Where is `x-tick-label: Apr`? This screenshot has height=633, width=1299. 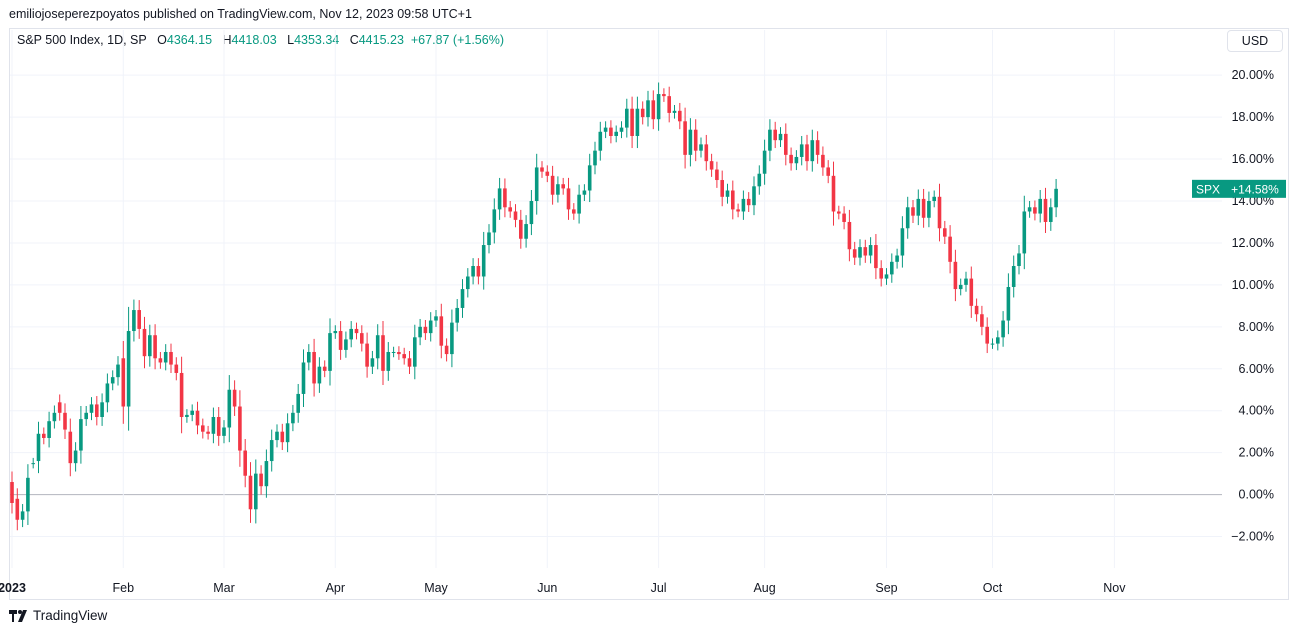 x-tick-label: Apr is located at coordinates (335, 588).